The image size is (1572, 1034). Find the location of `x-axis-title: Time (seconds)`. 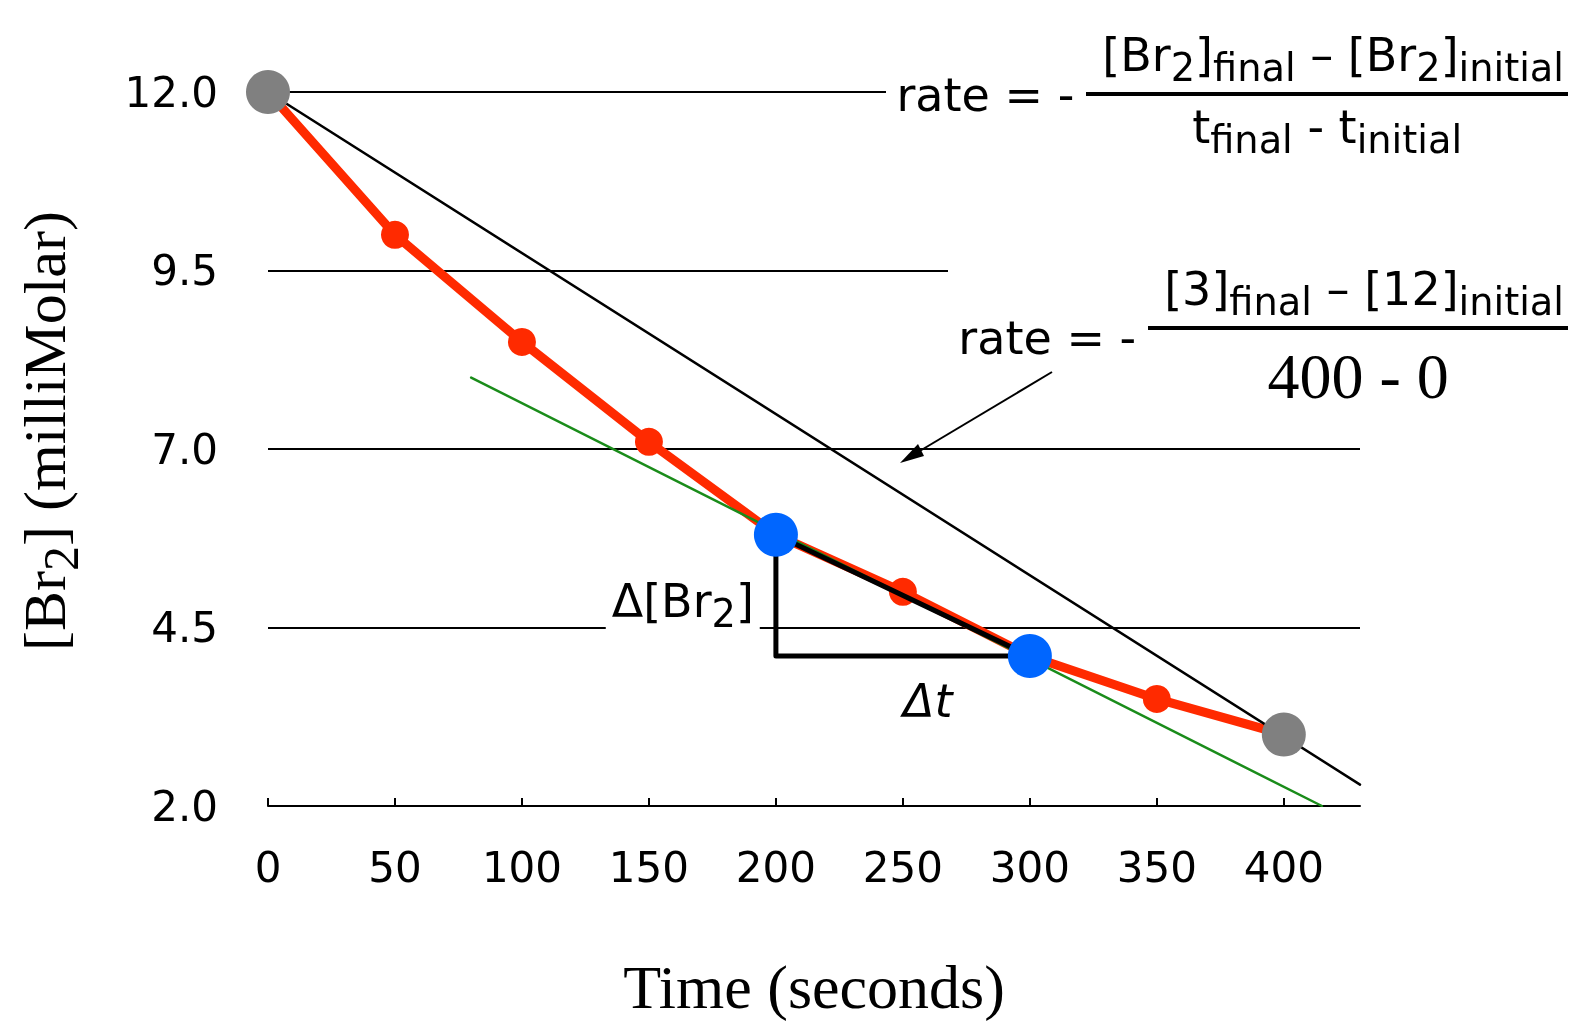

x-axis-title: Time (seconds) is located at coordinates (814, 987).